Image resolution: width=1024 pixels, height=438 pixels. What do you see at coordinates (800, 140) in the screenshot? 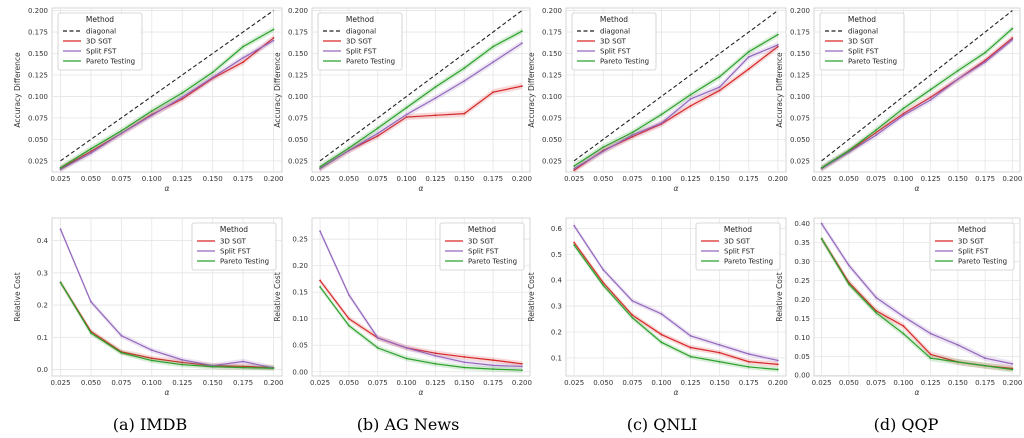
I see `y-tick-label: 0.050` at bounding box center [800, 140].